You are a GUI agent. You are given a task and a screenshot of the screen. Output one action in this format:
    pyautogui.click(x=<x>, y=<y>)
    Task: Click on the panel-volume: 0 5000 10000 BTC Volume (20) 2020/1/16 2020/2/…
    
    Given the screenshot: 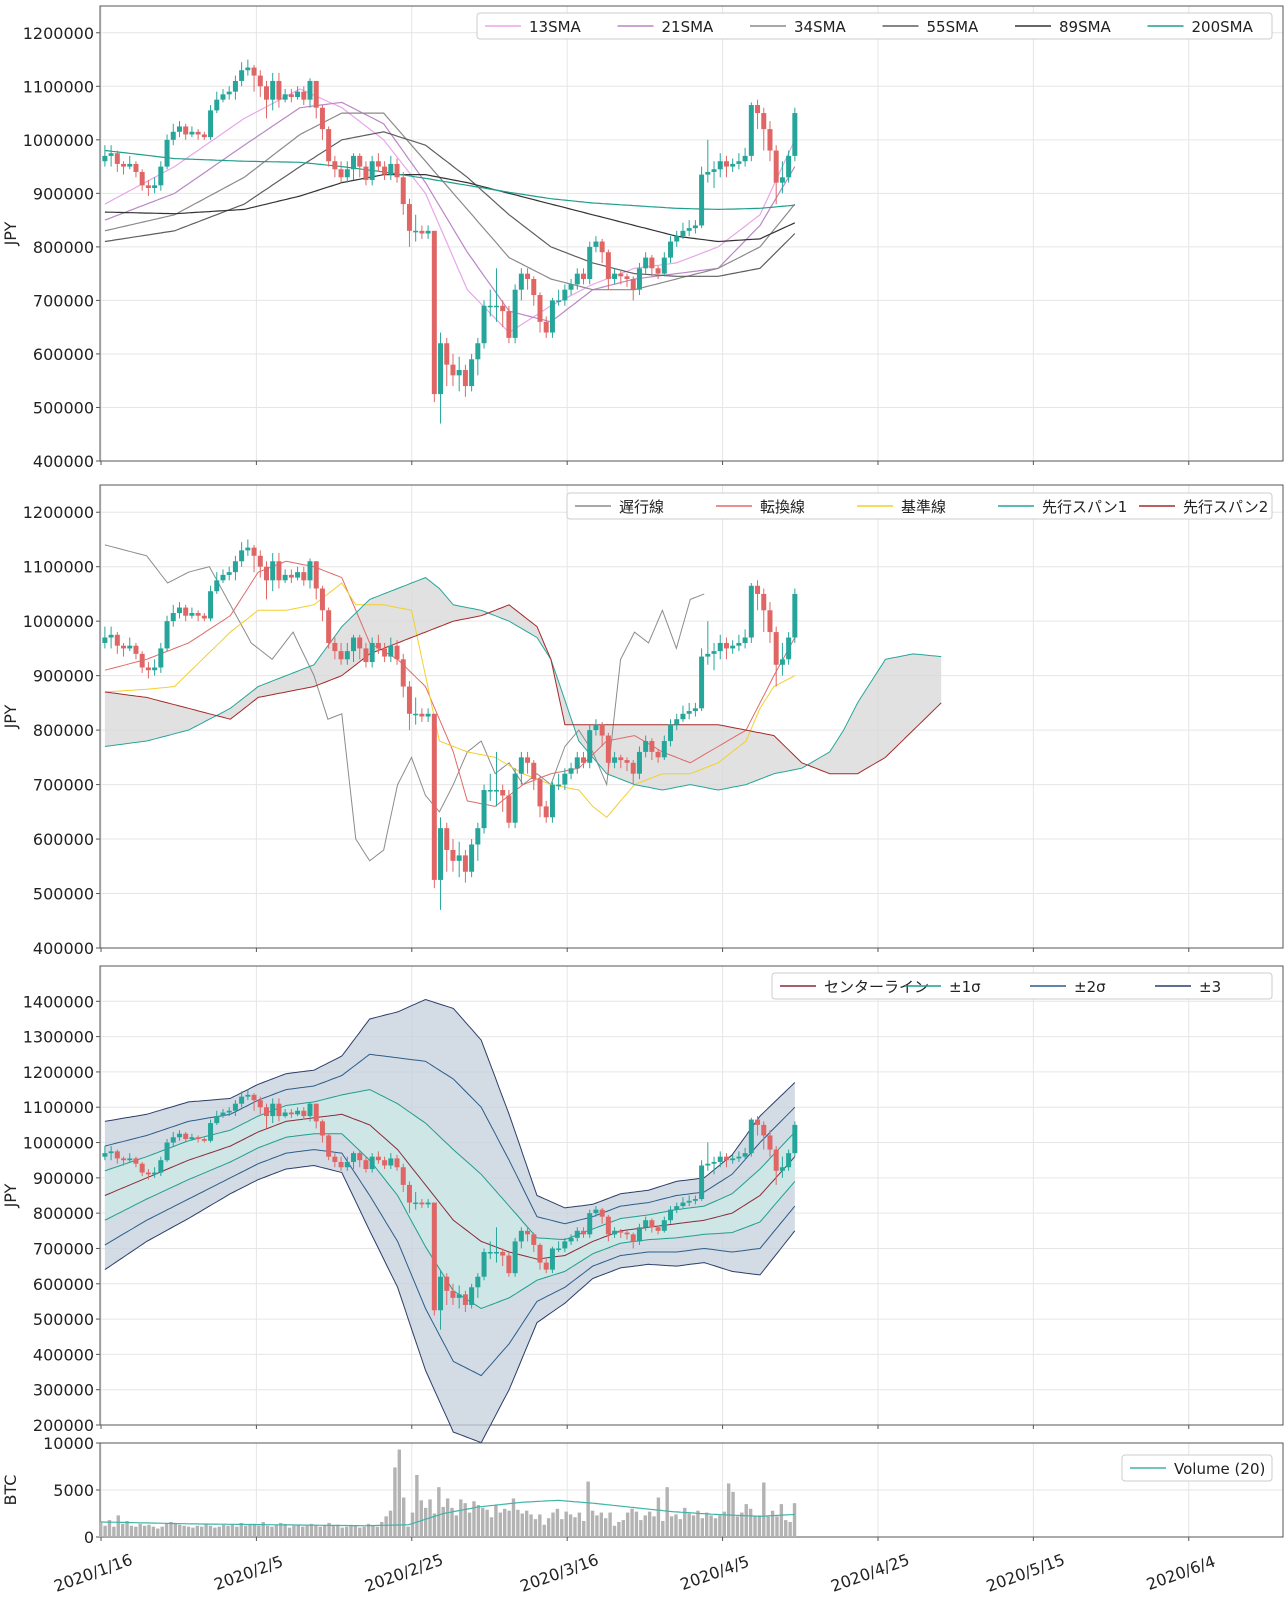 What is the action you would take?
    pyautogui.click(x=642, y=1515)
    